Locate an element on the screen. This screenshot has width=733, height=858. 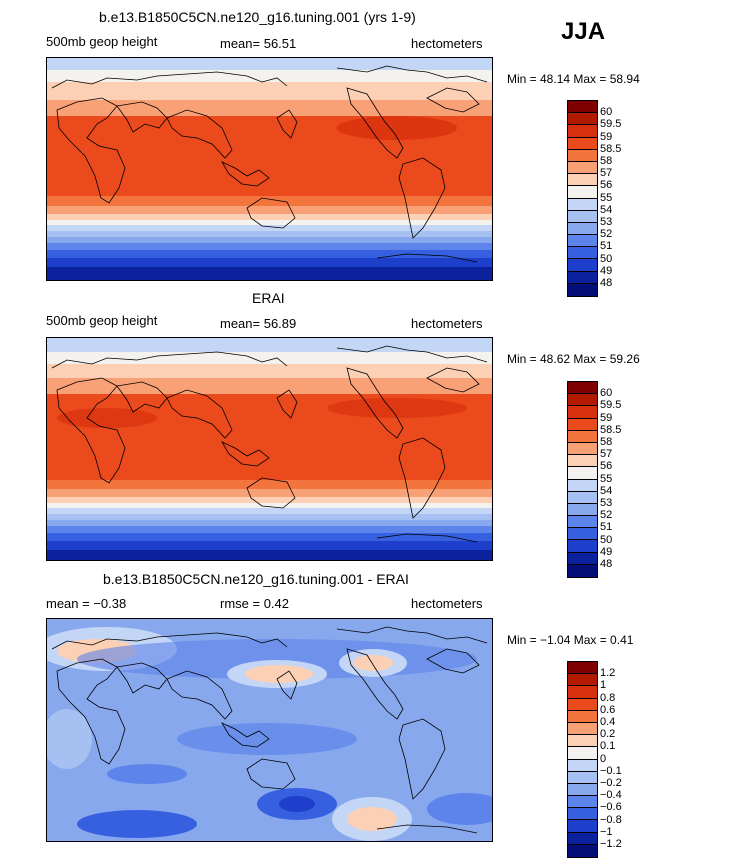
colorbar-label: 49 is located at coordinates (606, 270).